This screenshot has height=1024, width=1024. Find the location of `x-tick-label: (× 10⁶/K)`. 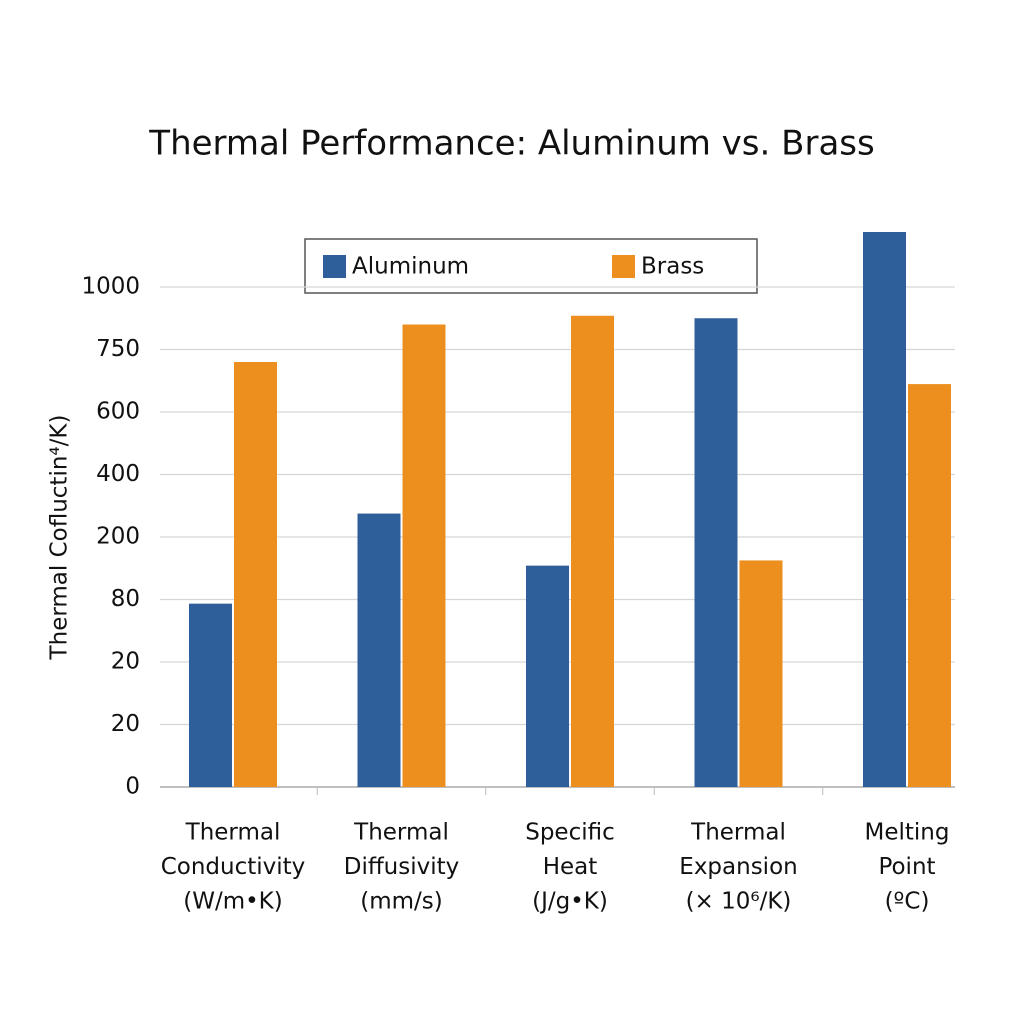

x-tick-label: (× 10⁶/K) is located at coordinates (739, 902).